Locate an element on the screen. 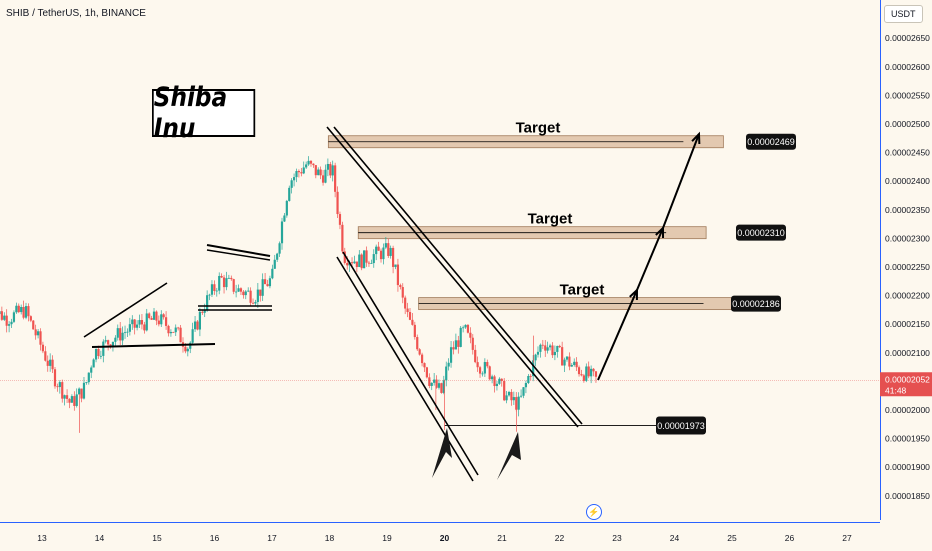 The width and height of the screenshot is (932, 551). time-axis is located at coordinates (440, 536).